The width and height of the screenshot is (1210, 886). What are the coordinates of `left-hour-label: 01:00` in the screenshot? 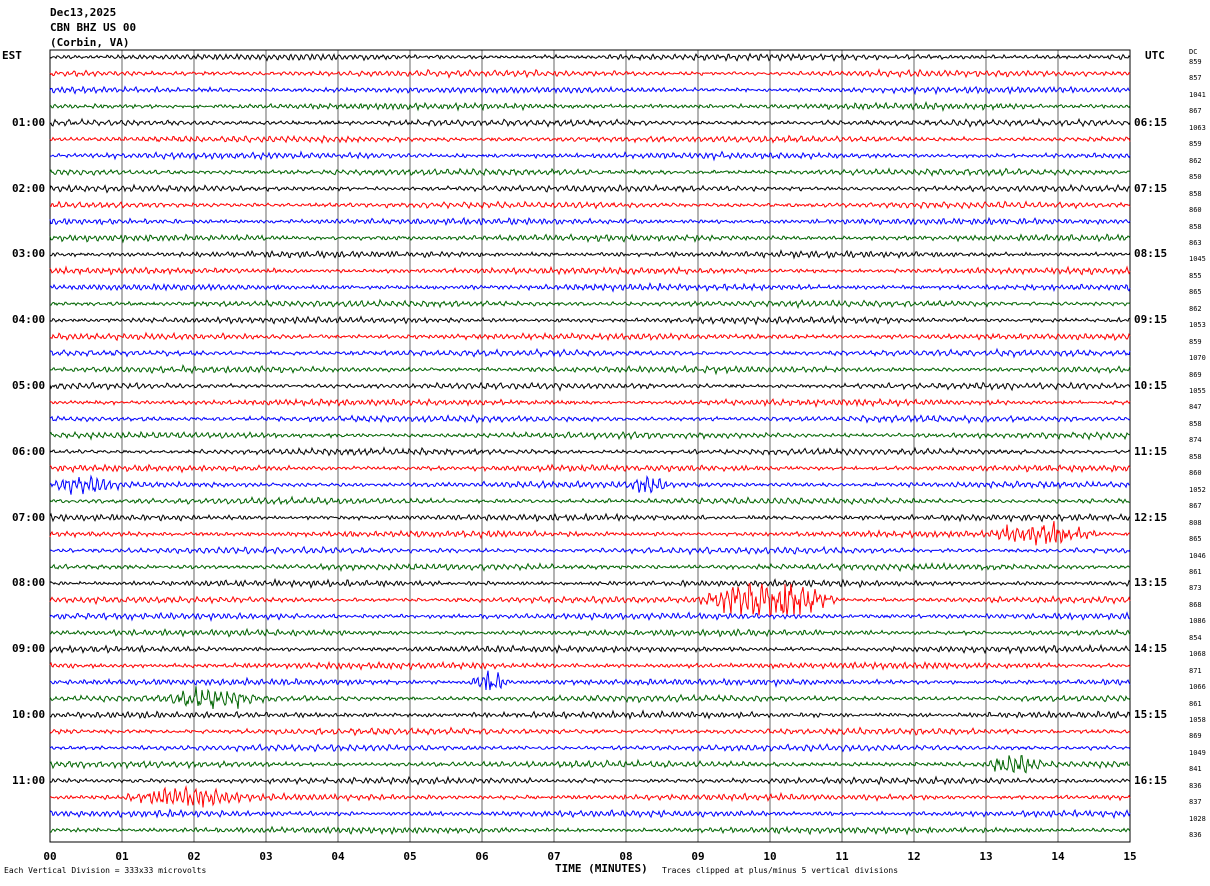 It's located at (29, 122).